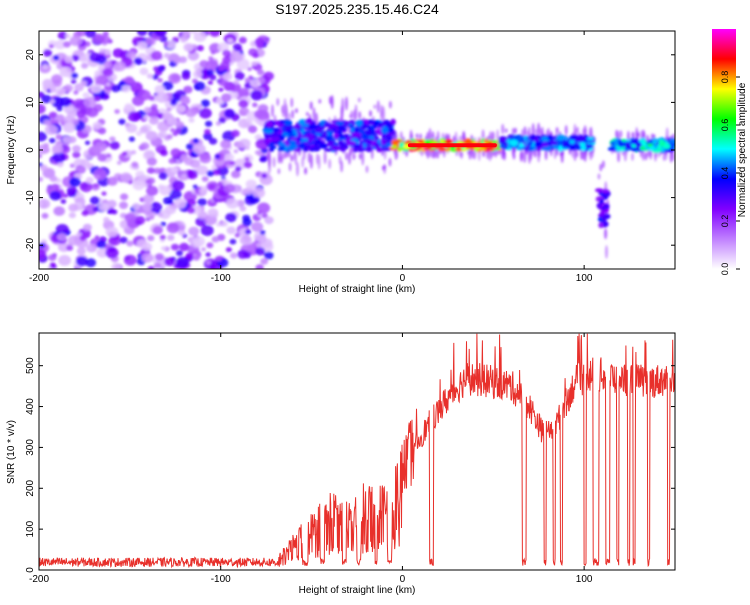  What do you see at coordinates (30, 150) in the screenshot?
I see `y-tick-label: 0` at bounding box center [30, 150].